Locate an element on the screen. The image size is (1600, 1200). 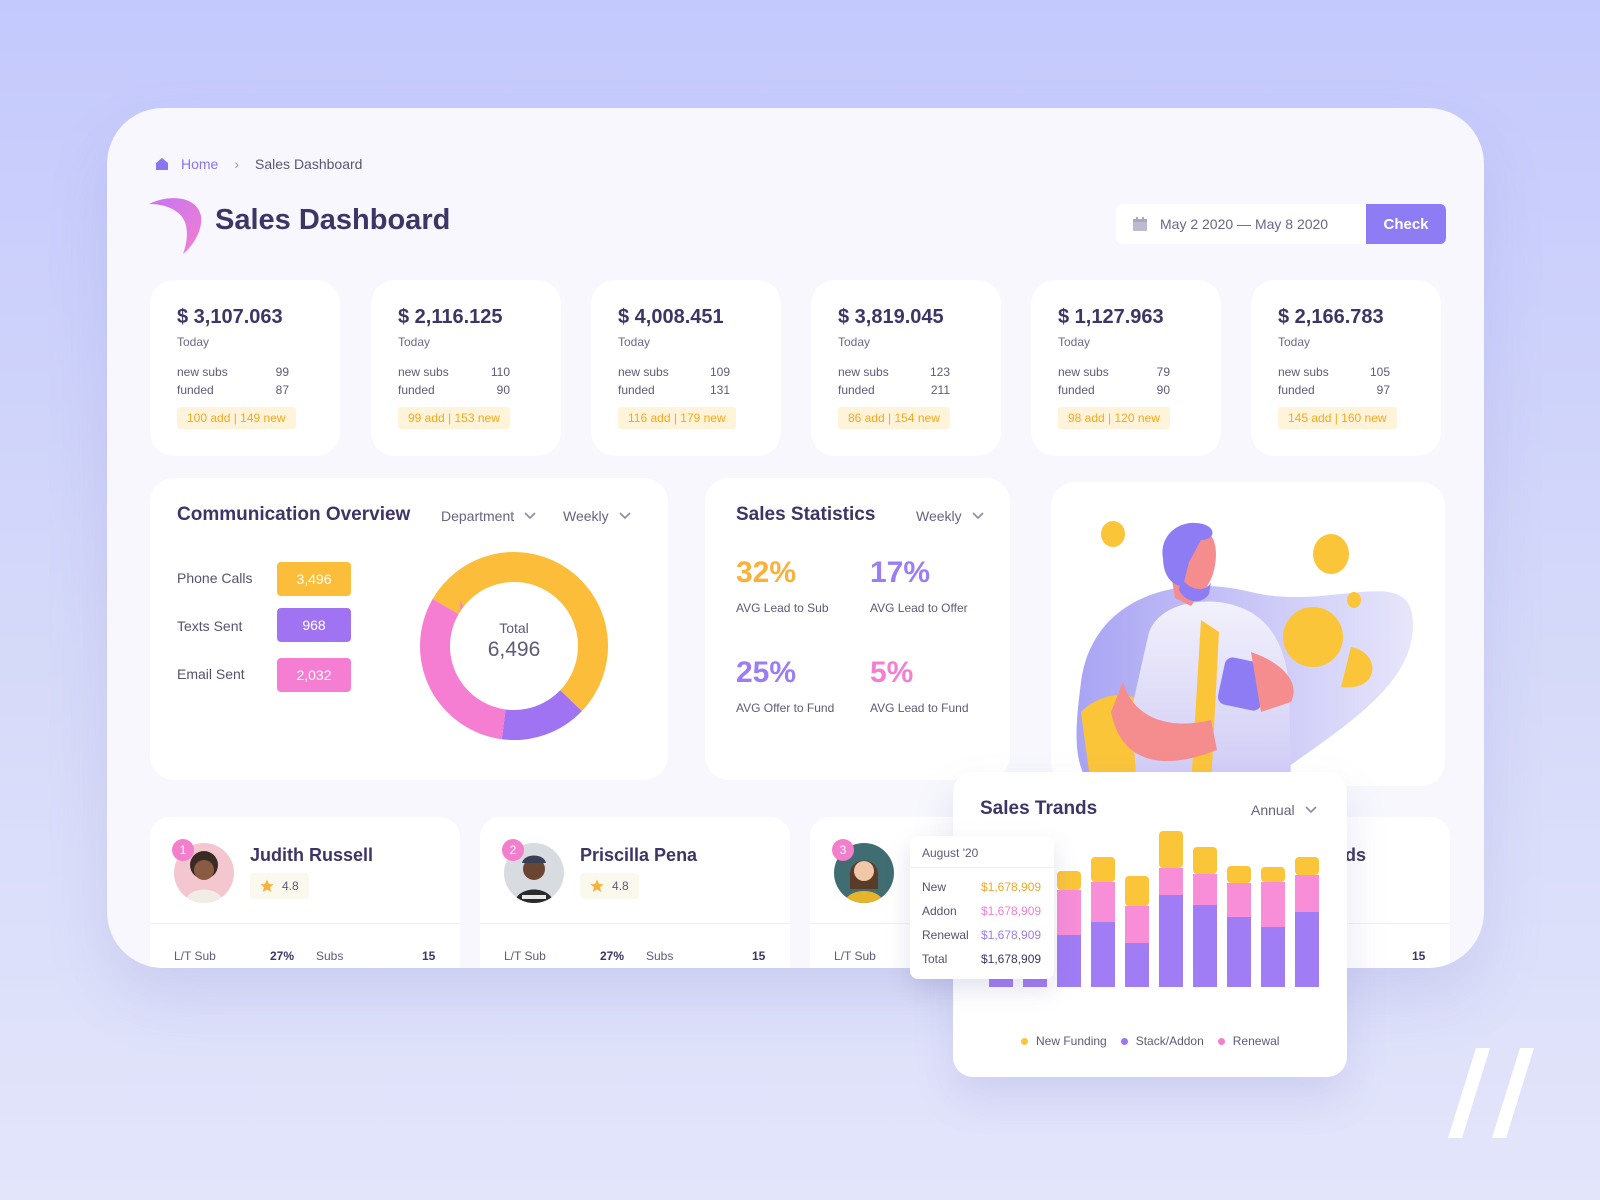
stat-badge: 99 add | 153 new is located at coordinates (454, 418).